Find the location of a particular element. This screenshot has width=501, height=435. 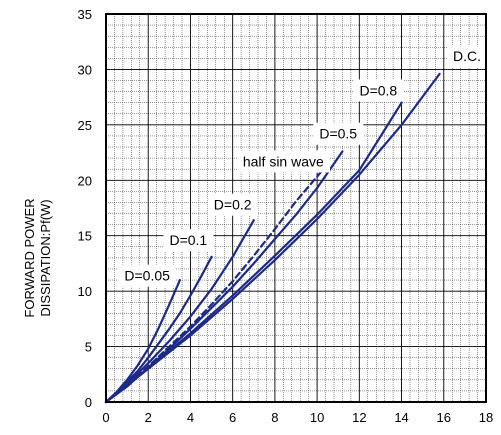

curve-label: D=0.5 is located at coordinates (338, 133).